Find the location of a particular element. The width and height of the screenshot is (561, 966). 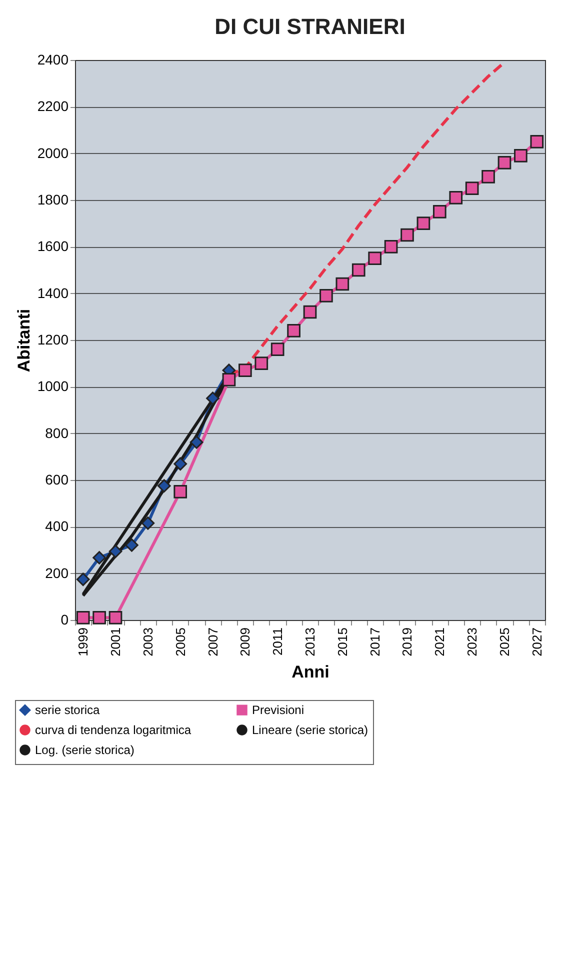

x-tick-label: 2001 is located at coordinates (116, 642).